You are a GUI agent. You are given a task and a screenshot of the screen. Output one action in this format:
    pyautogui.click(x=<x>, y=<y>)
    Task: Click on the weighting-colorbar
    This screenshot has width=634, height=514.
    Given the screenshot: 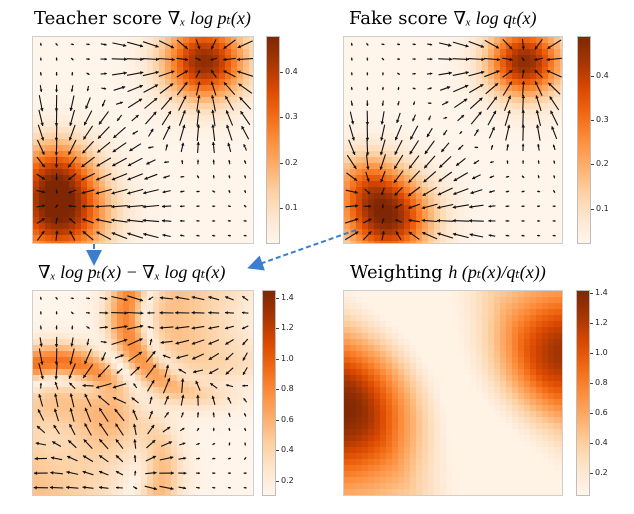 What is the action you would take?
    pyautogui.click(x=583, y=393)
    